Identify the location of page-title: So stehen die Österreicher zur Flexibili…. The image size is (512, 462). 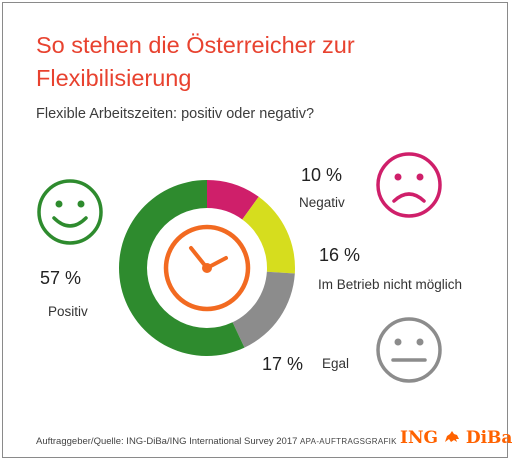
(195, 61).